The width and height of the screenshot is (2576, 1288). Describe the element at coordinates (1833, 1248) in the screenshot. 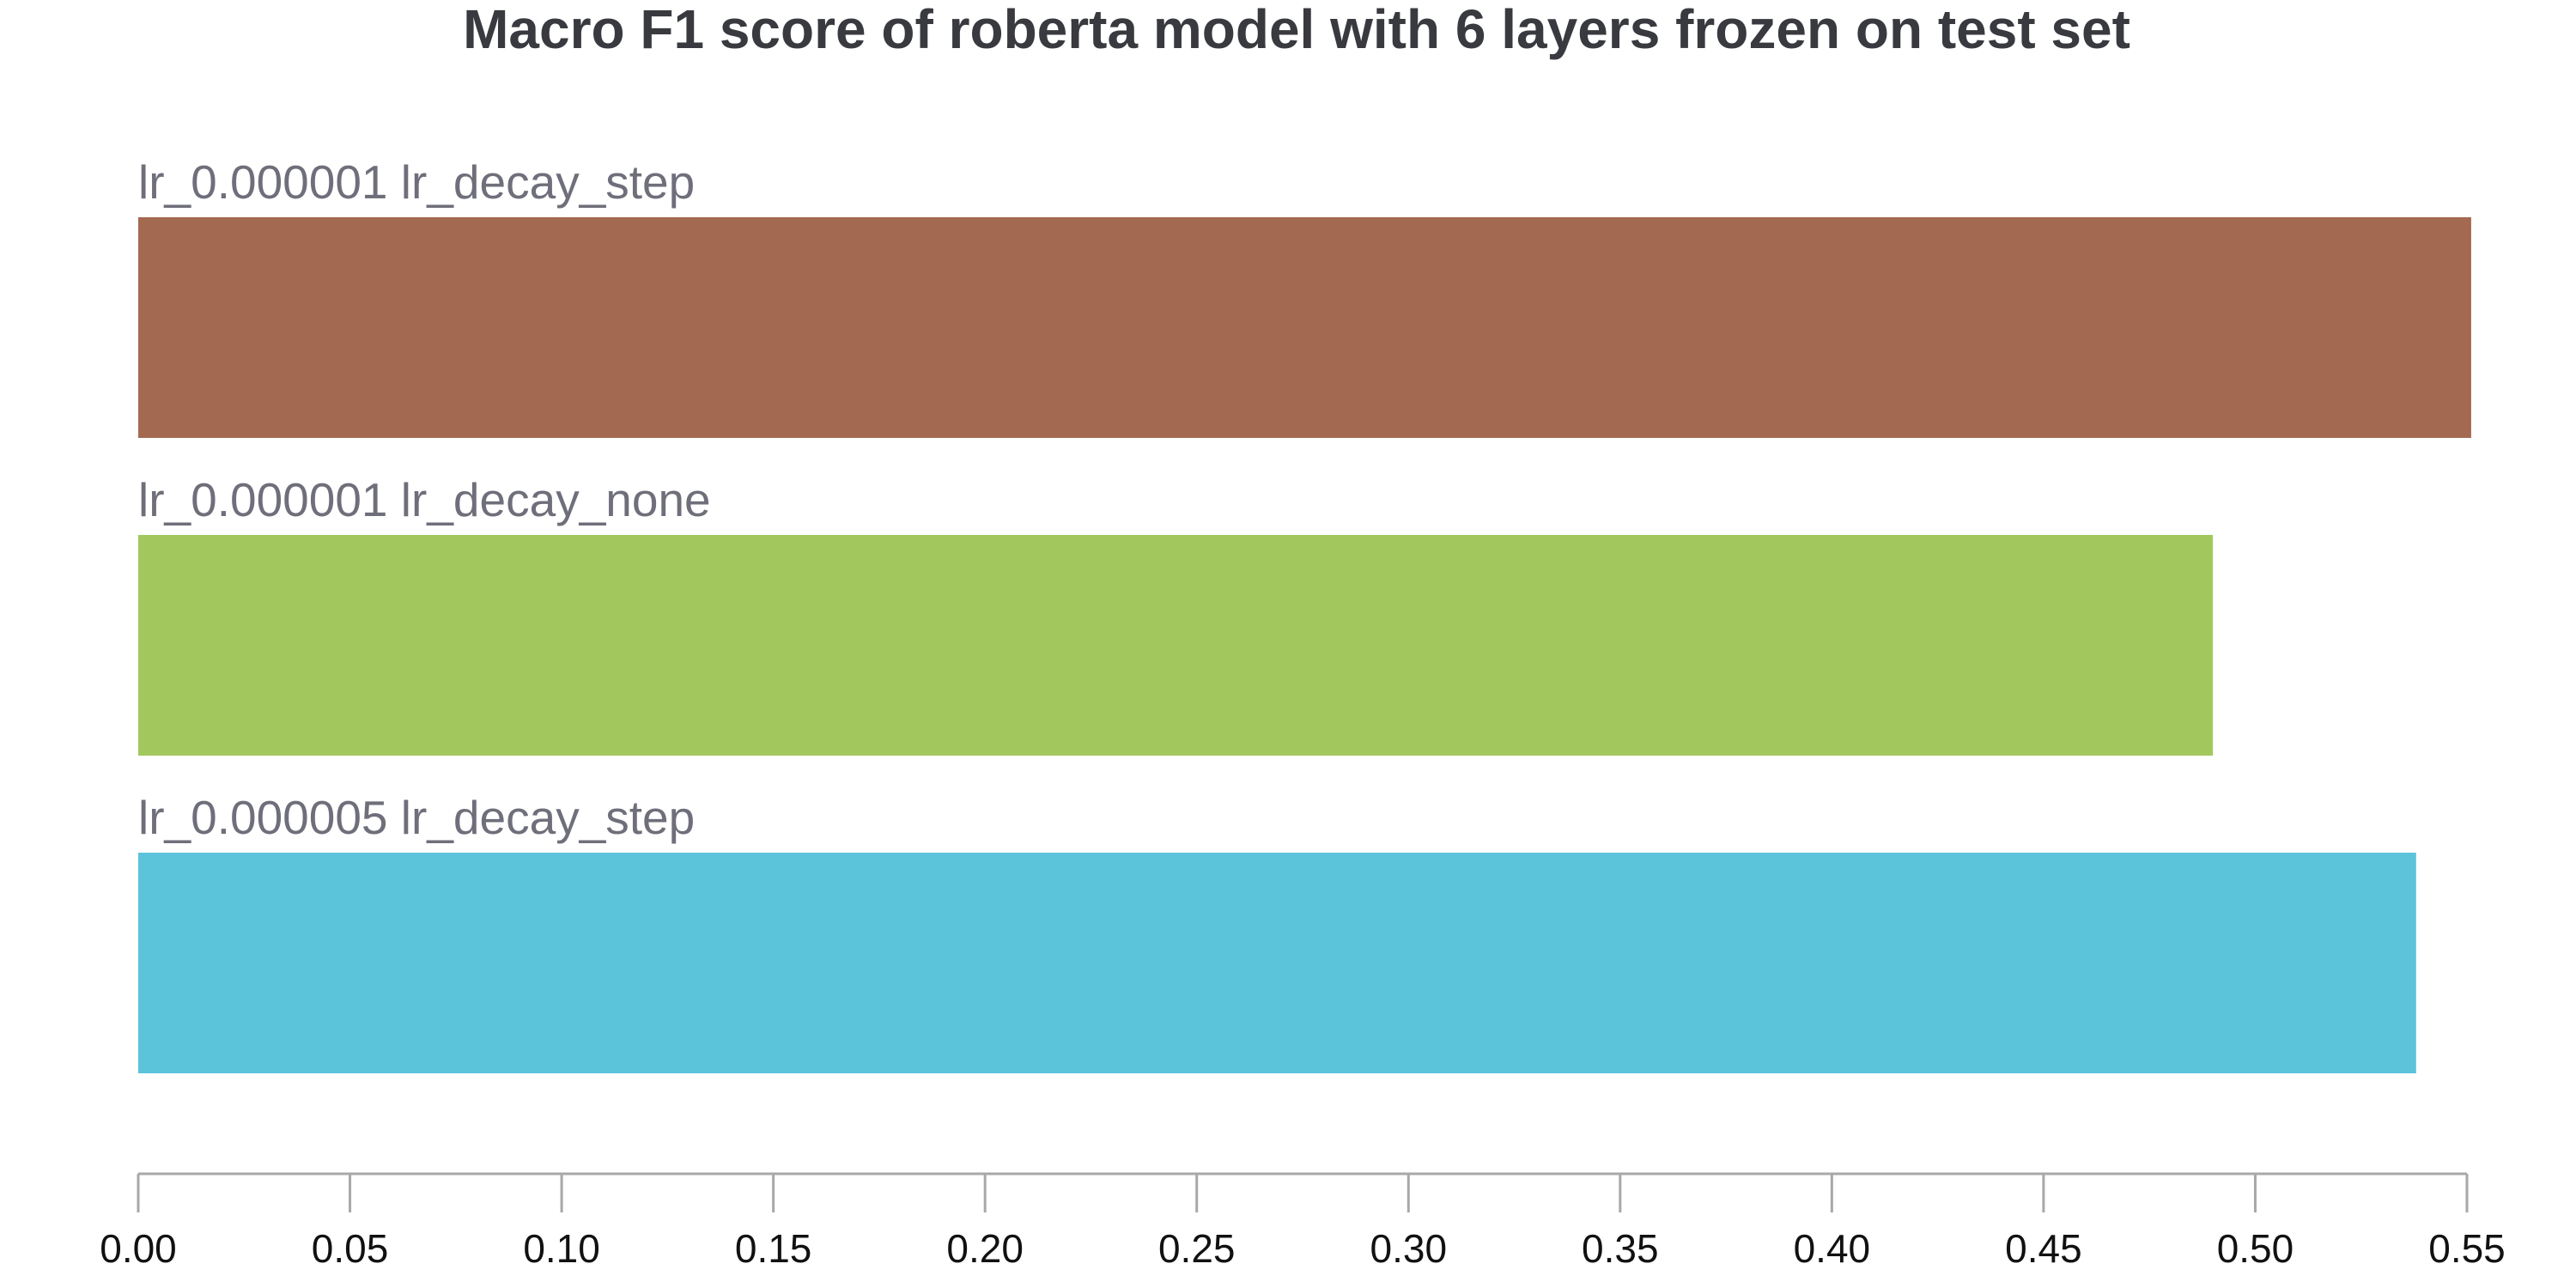

I see `x-tick-label: 0.40` at that location.